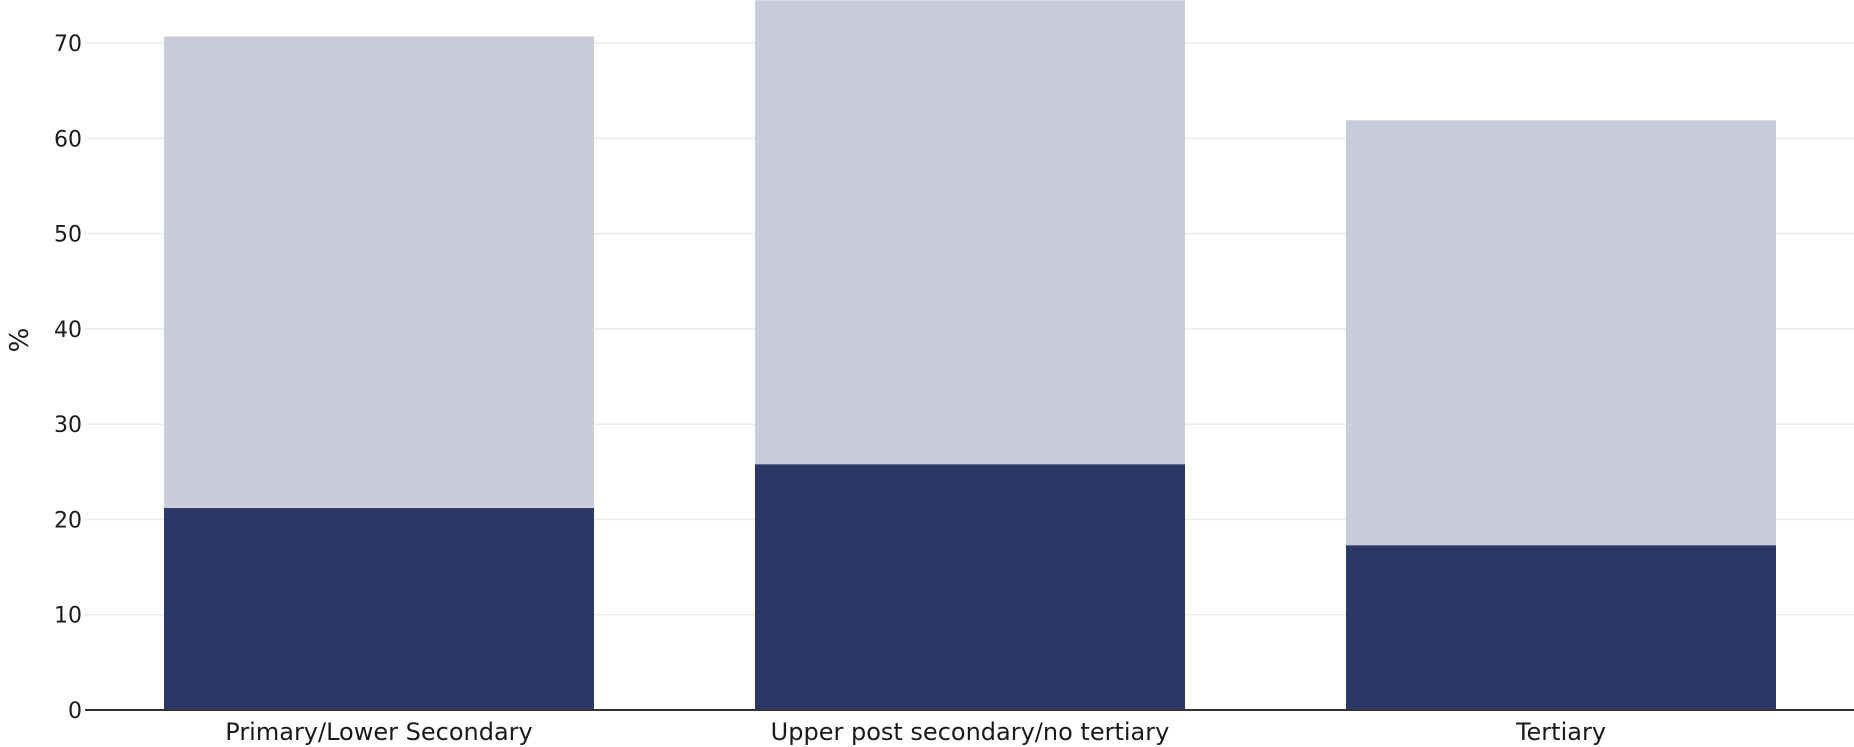  Describe the element at coordinates (68, 44) in the screenshot. I see `y-tick-label: 70` at that location.